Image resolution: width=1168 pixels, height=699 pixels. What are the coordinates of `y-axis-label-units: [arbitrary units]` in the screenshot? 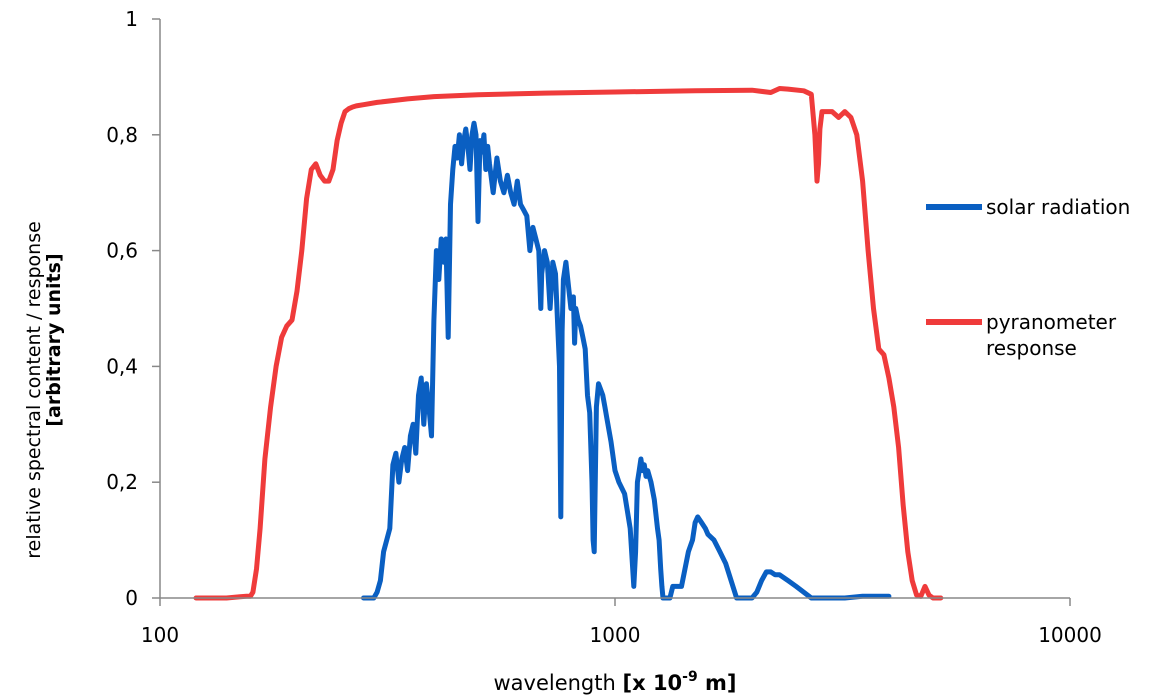 It's located at (54, 339).